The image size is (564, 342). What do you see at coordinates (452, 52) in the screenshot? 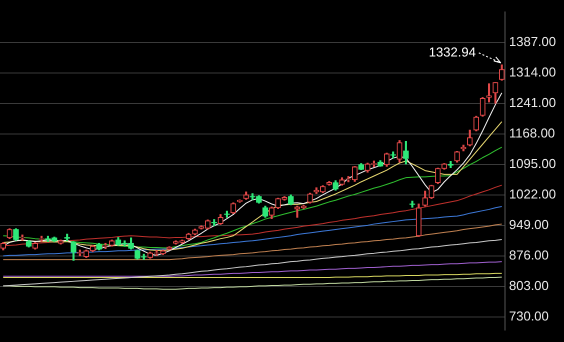
I see `annotation: 1332.94` at bounding box center [452, 52].